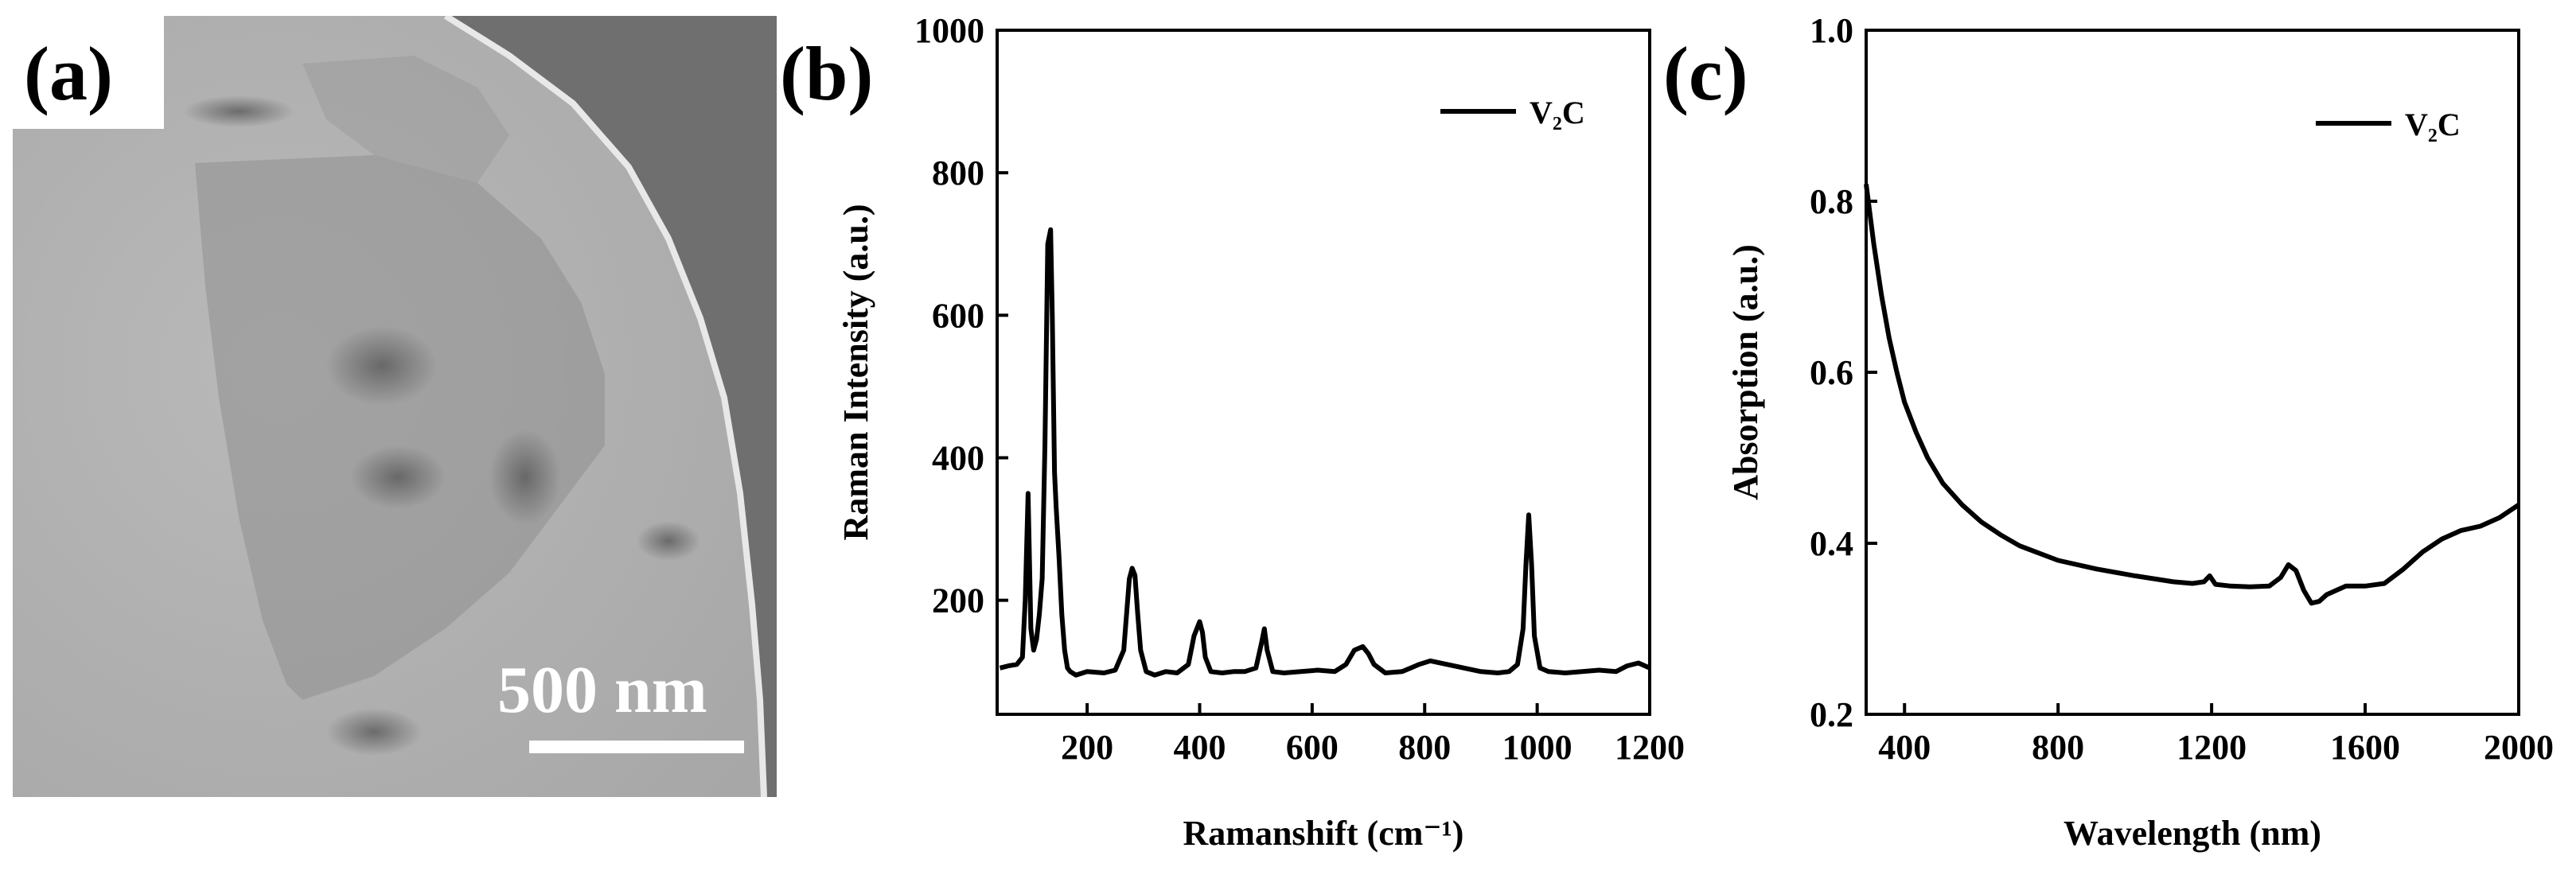 This screenshot has height=871, width=2576. What do you see at coordinates (1312, 747) in the screenshot?
I see `x-tick-label: 600` at bounding box center [1312, 747].